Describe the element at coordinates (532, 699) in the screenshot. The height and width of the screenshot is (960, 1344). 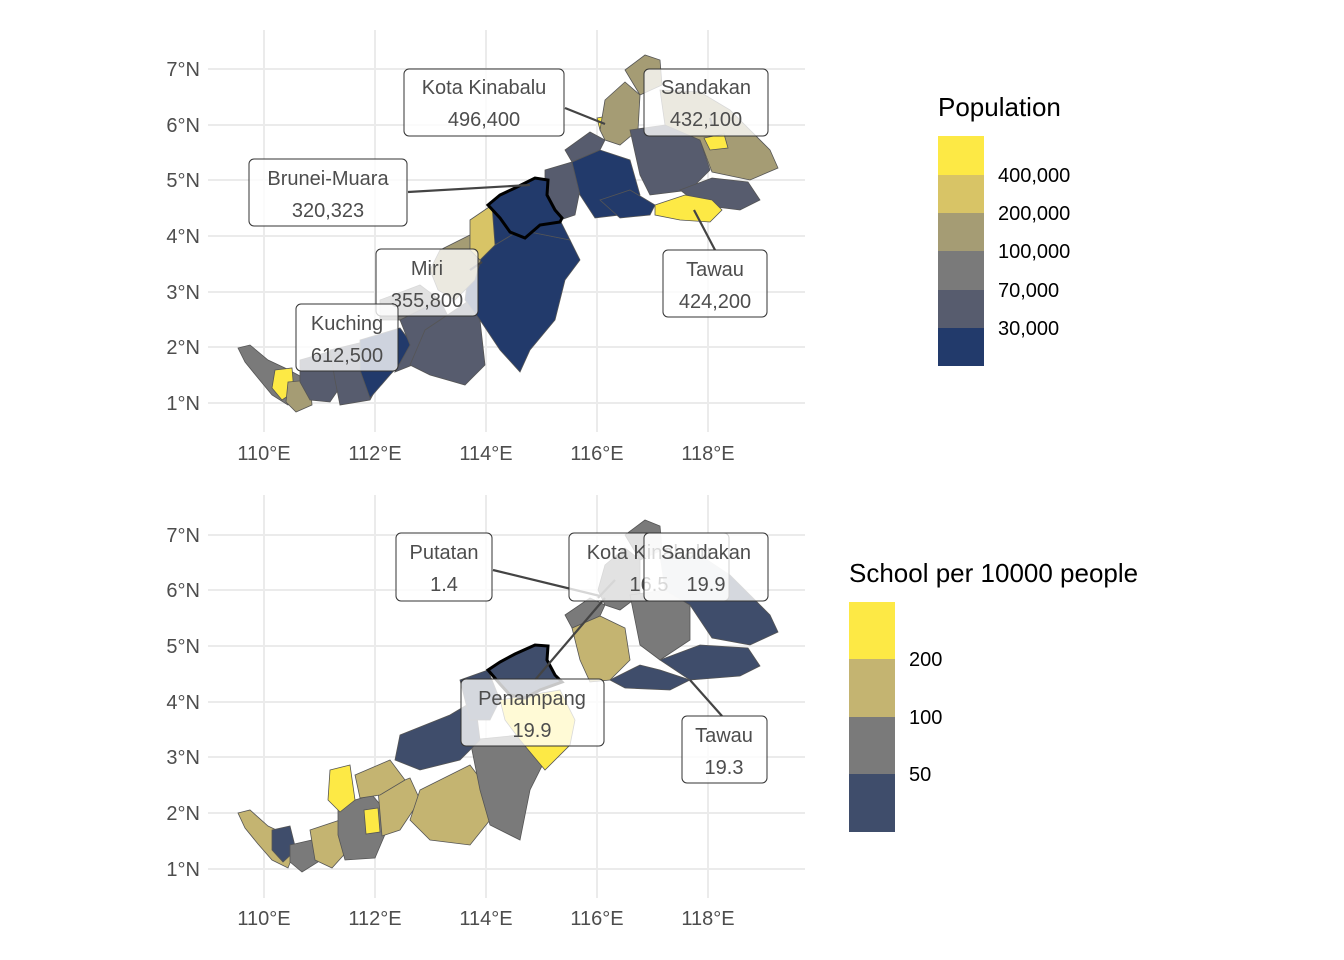
I see `callout-name: Penampang` at that location.